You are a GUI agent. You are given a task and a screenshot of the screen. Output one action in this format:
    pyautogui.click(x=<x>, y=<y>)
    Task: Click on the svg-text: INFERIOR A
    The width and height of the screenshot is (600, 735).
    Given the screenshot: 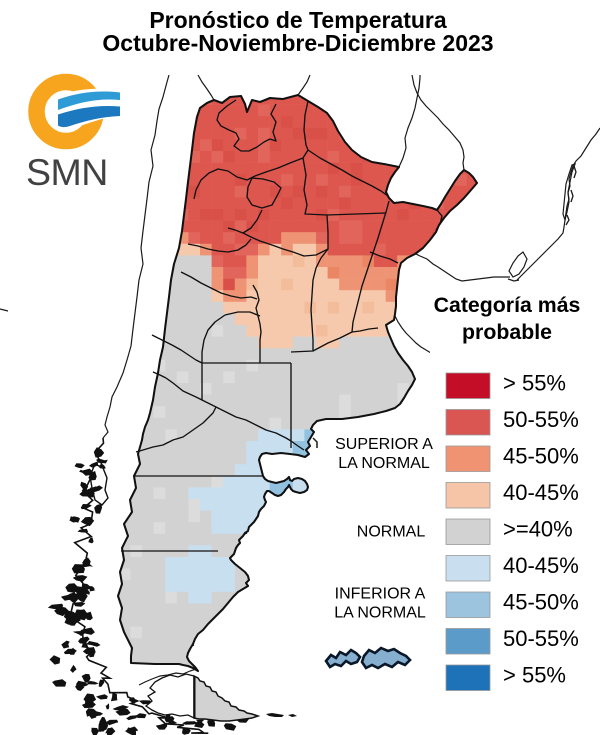 What is the action you would take?
    pyautogui.click(x=380, y=594)
    